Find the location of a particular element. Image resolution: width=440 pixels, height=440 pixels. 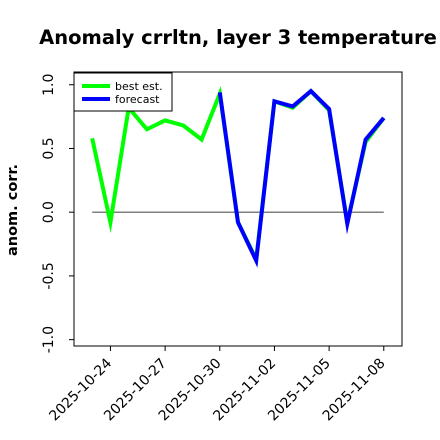

legend-label-forecast: forecast is located at coordinates (137, 99).